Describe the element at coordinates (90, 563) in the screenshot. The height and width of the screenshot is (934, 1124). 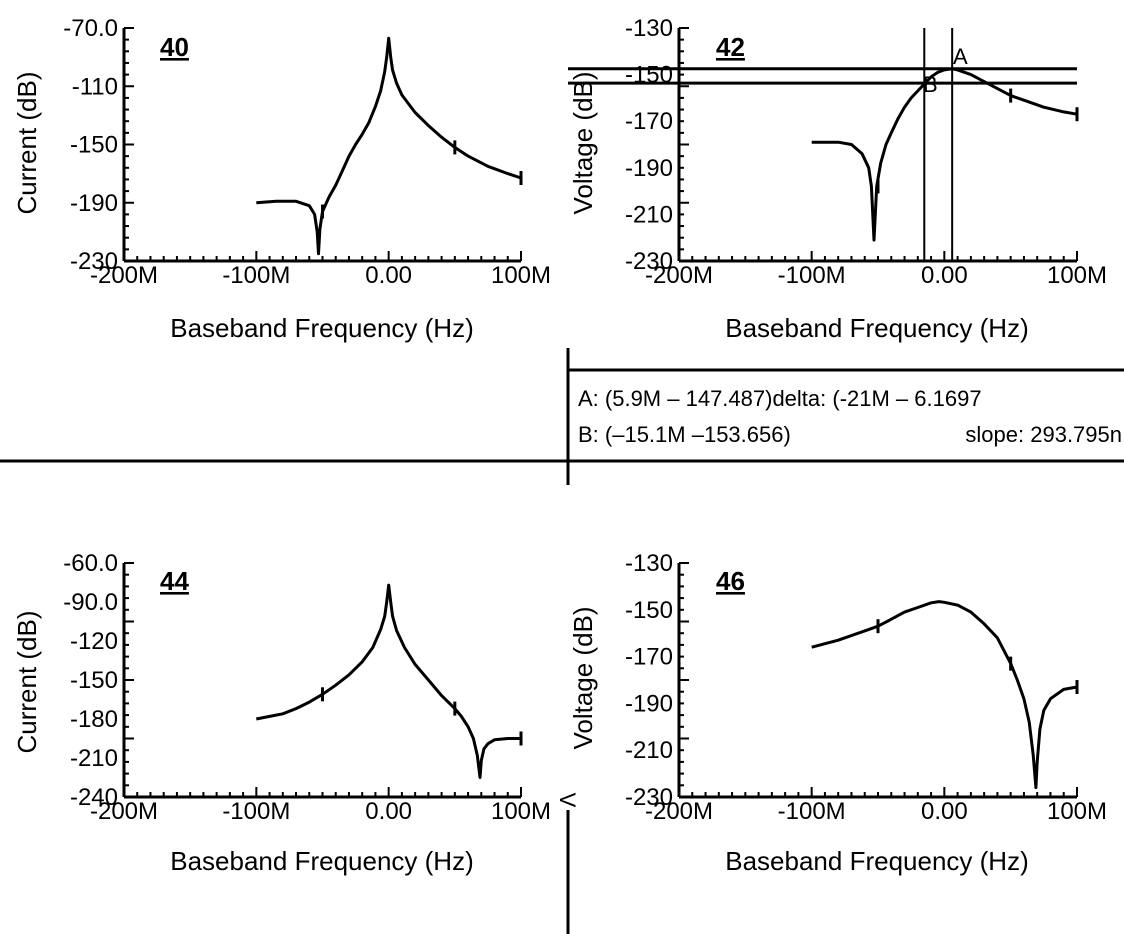
I see `y-tick-label: -60.0` at that location.